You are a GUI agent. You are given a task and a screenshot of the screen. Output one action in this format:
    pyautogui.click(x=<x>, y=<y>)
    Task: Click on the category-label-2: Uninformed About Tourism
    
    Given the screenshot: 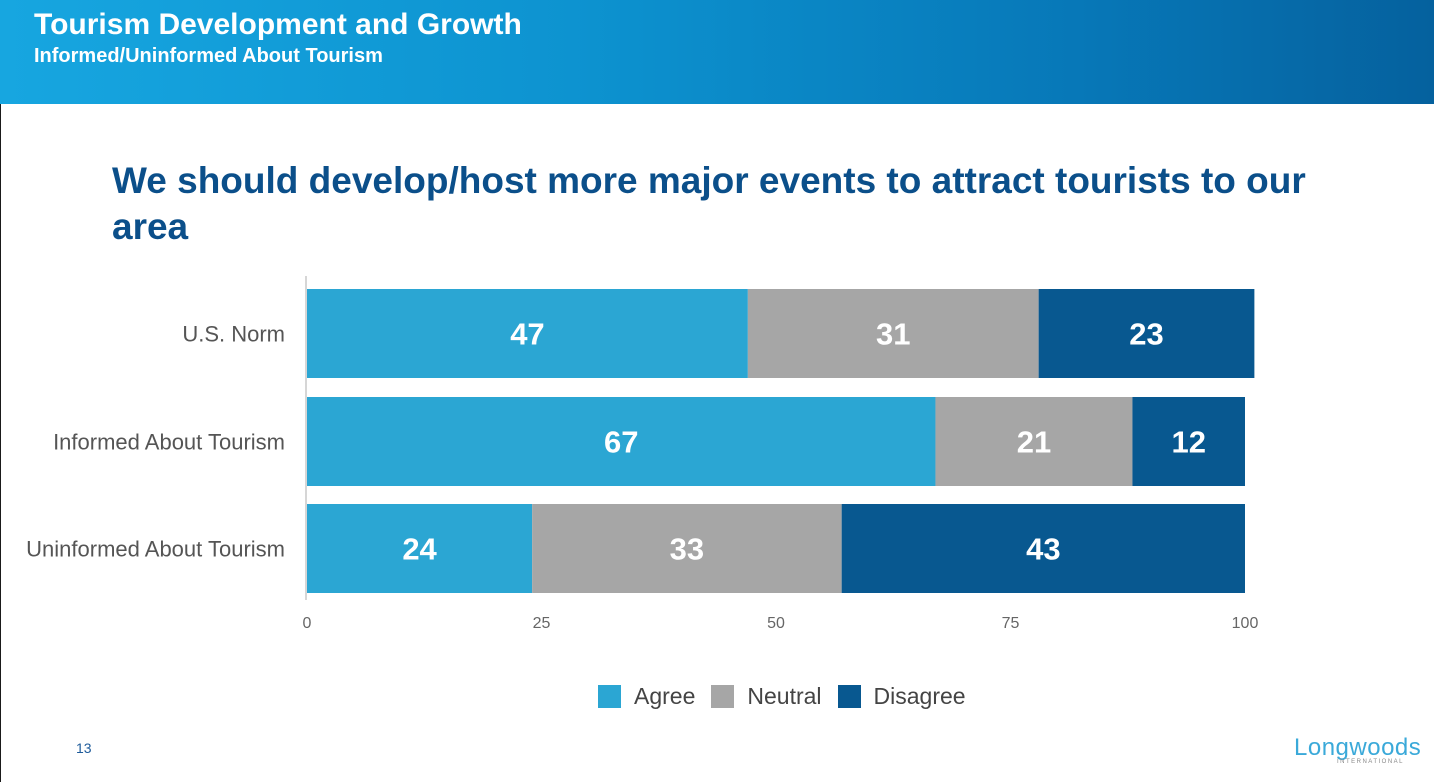 What is the action you would take?
    pyautogui.click(x=155, y=549)
    